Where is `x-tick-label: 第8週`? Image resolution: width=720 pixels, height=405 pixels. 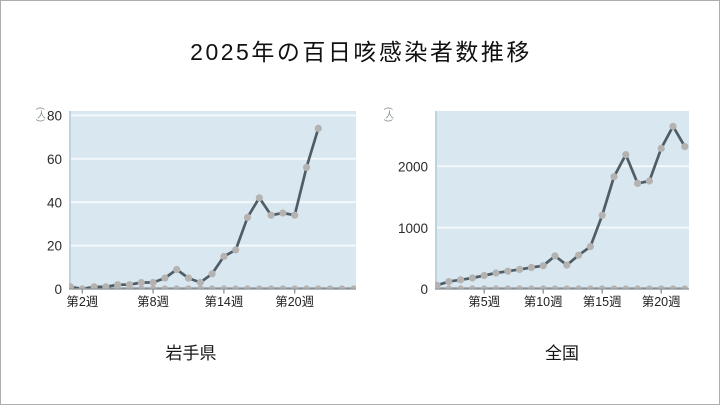 x-tick-label: 第8週 is located at coordinates (153, 302).